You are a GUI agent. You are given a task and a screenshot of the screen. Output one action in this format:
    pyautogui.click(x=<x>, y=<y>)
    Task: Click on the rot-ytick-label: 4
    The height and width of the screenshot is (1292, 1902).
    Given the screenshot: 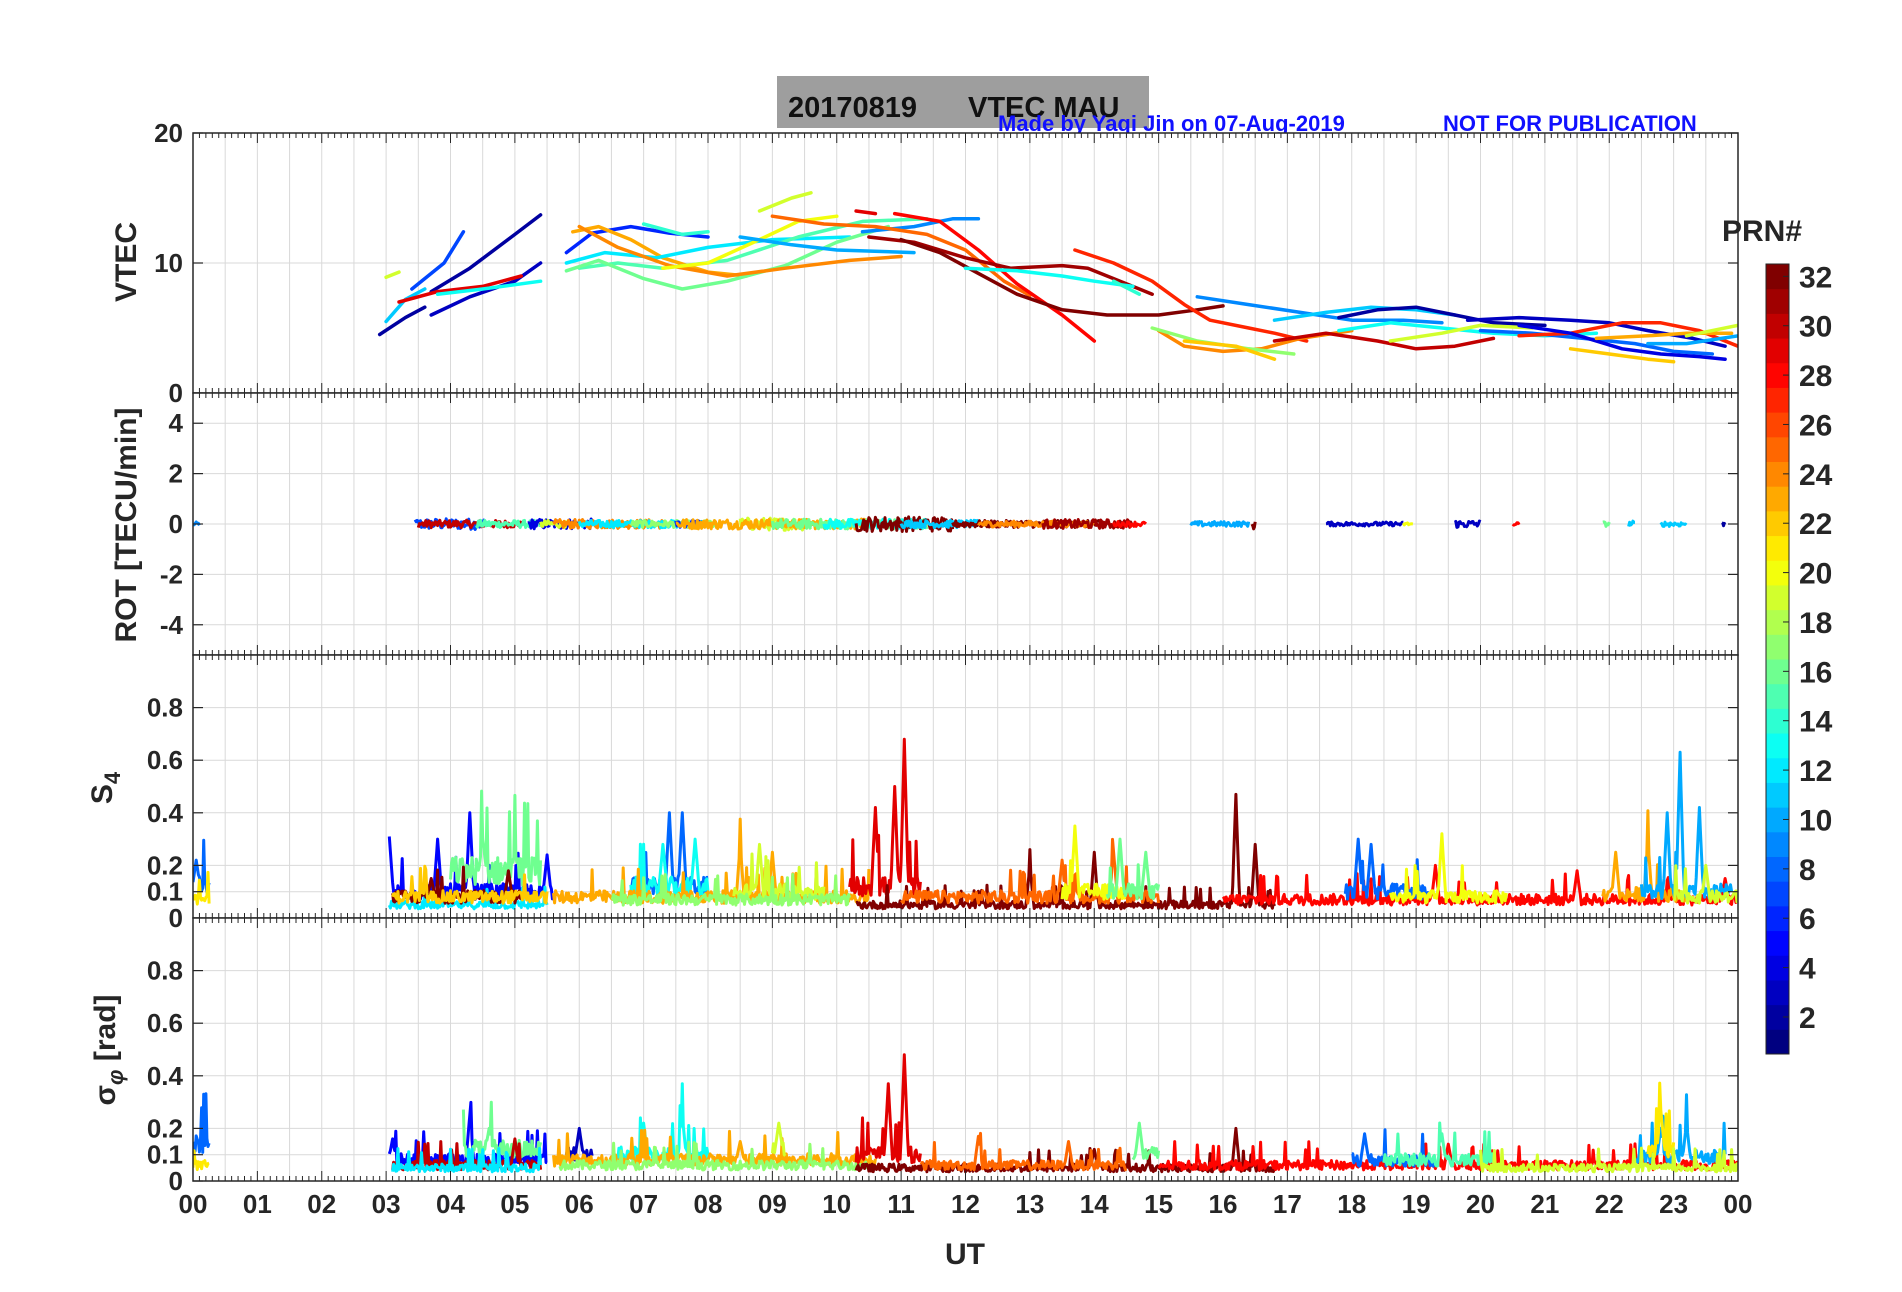 What is the action you would take?
    pyautogui.click(x=176, y=423)
    